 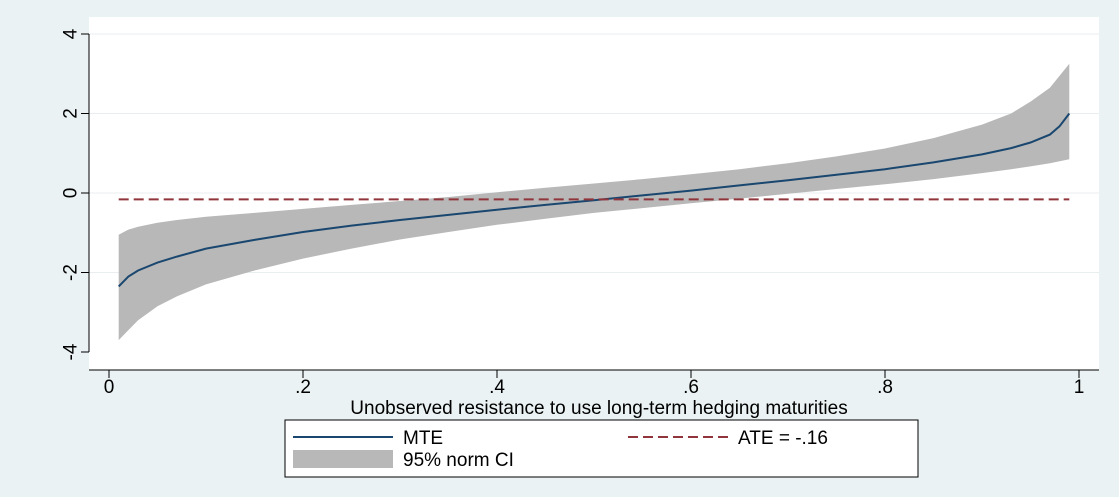 I want to click on y-tick-label-4: 4, so click(x=71, y=33).